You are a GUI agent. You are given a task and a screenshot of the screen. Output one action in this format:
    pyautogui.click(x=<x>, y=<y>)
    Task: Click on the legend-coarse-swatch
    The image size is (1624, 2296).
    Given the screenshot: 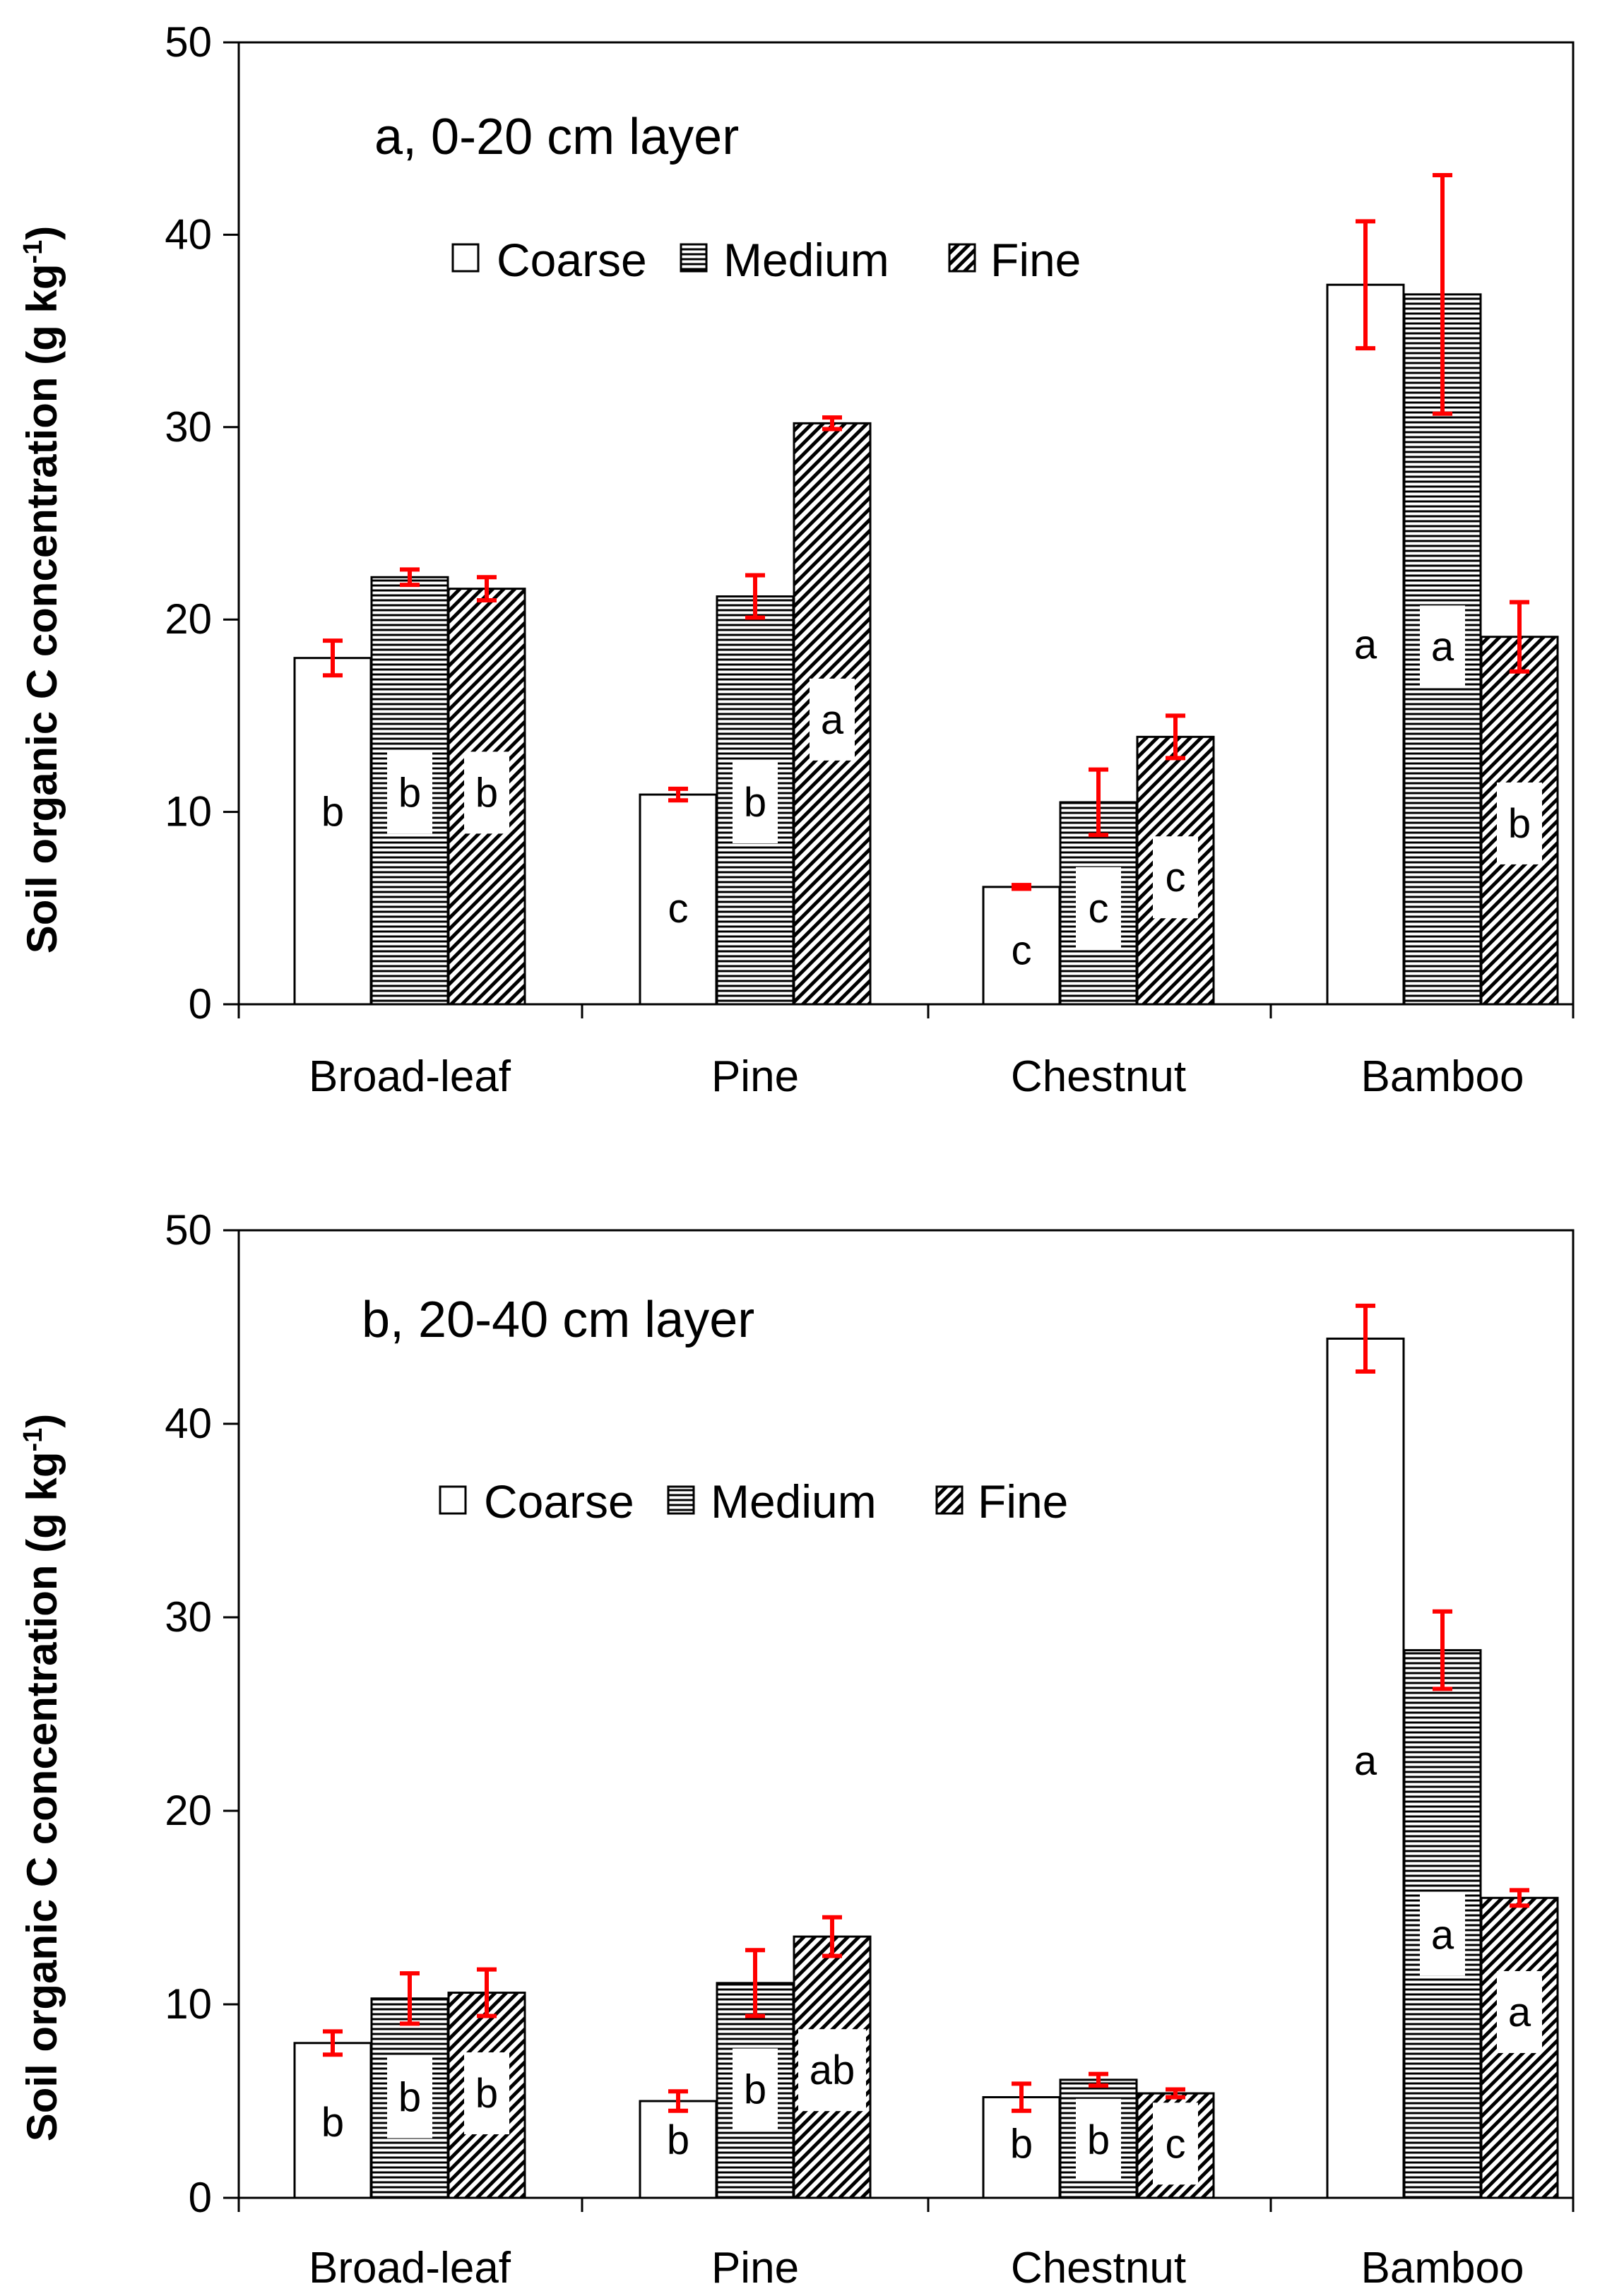 What is the action you would take?
    pyautogui.click(x=453, y=1500)
    